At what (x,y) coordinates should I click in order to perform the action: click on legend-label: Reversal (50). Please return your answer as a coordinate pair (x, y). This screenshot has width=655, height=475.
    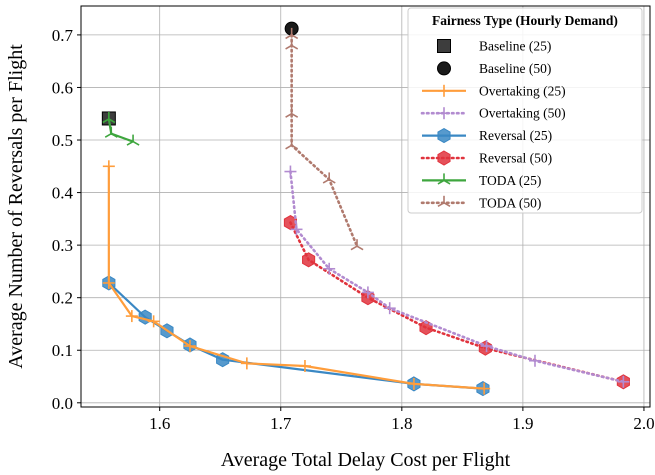
    Looking at the image, I should click on (515, 158).